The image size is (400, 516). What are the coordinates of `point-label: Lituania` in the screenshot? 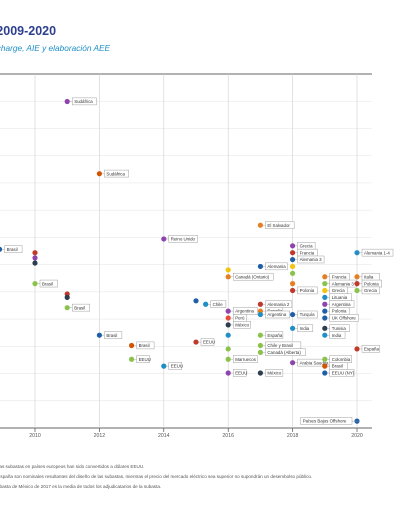 It's located at (340, 297).